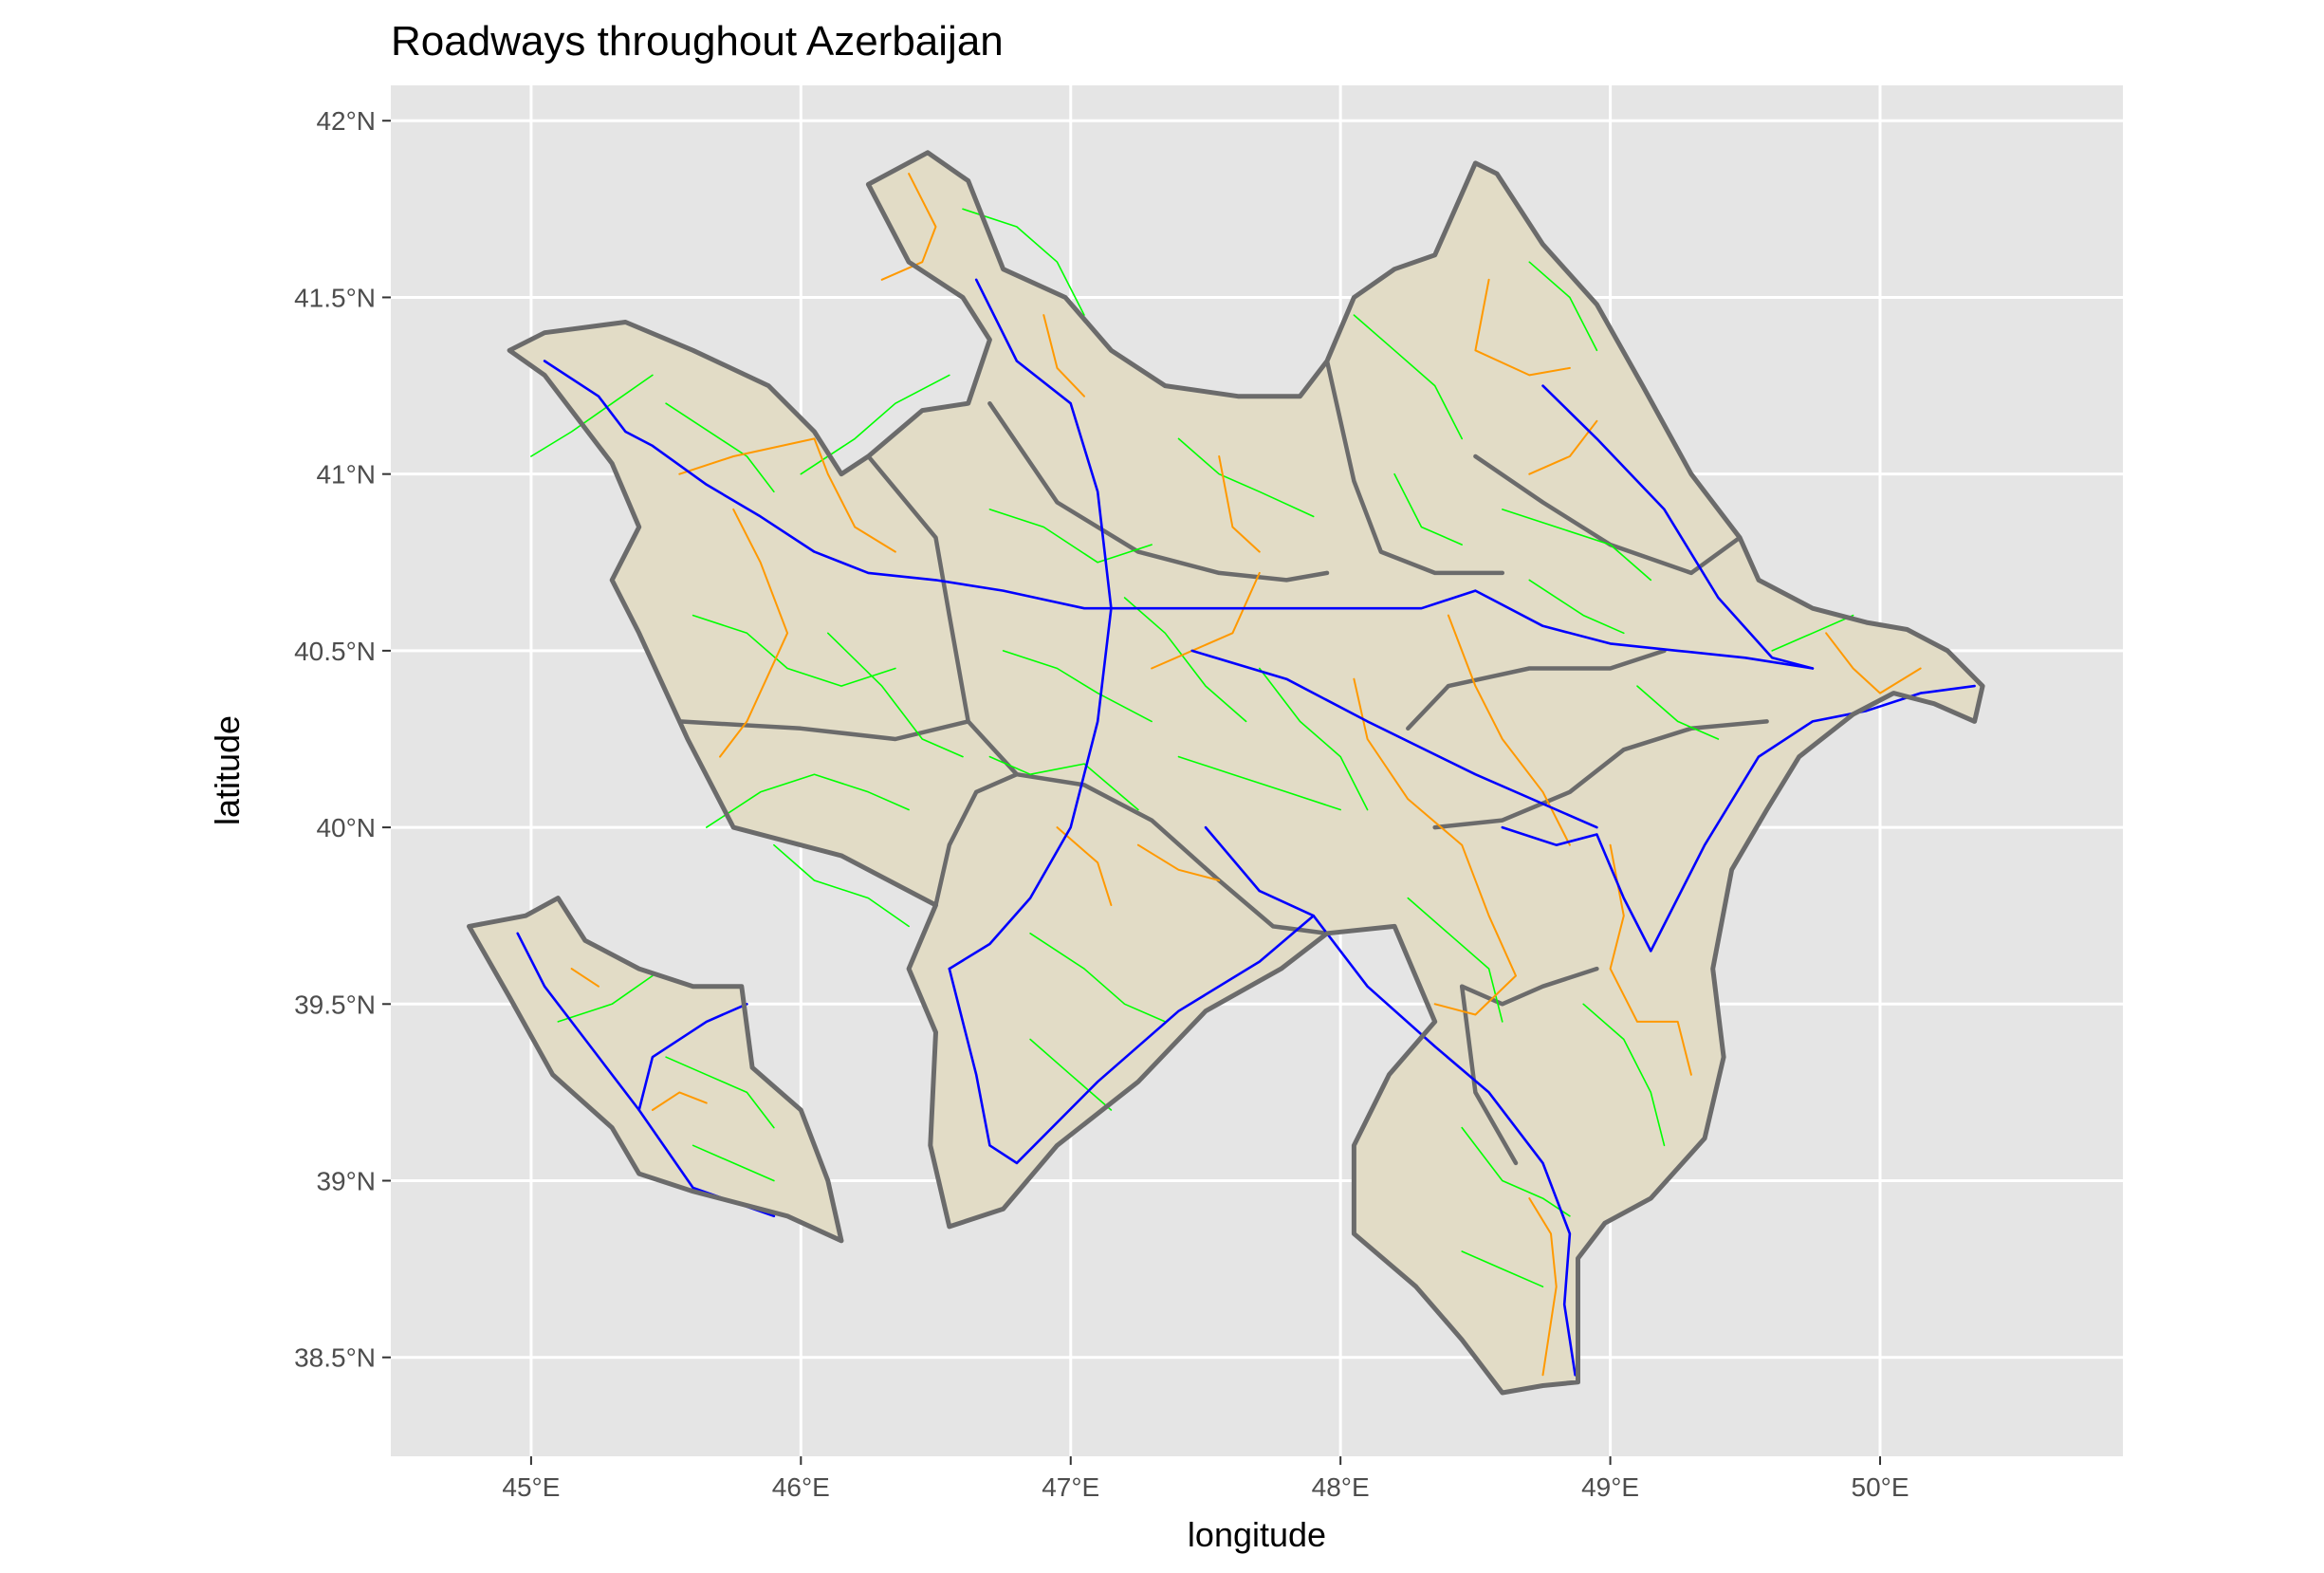 Image resolution: width=2324 pixels, height=1573 pixels. Describe the element at coordinates (1257, 1534) in the screenshot. I see `x-axis-title: longitude` at that location.